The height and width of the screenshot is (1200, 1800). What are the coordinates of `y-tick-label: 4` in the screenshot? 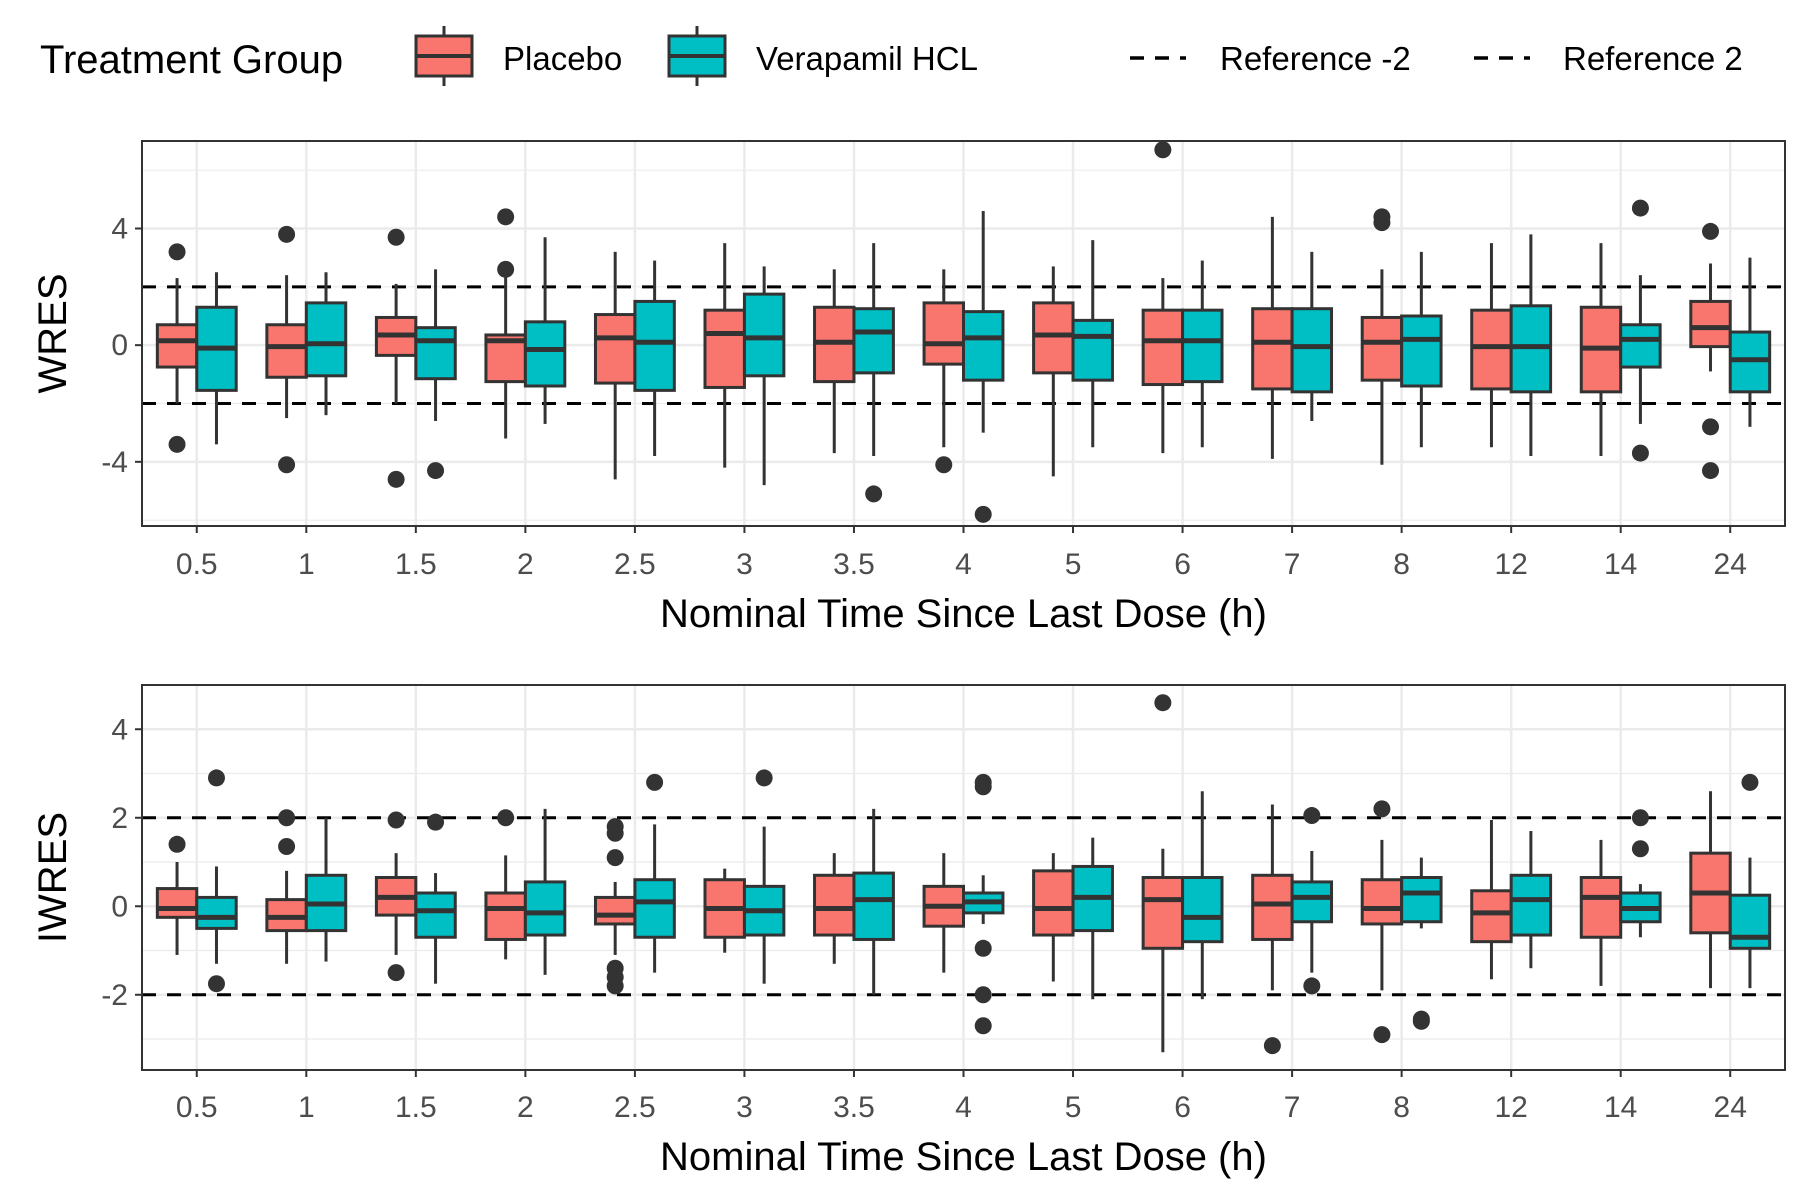 It's located at (119, 729).